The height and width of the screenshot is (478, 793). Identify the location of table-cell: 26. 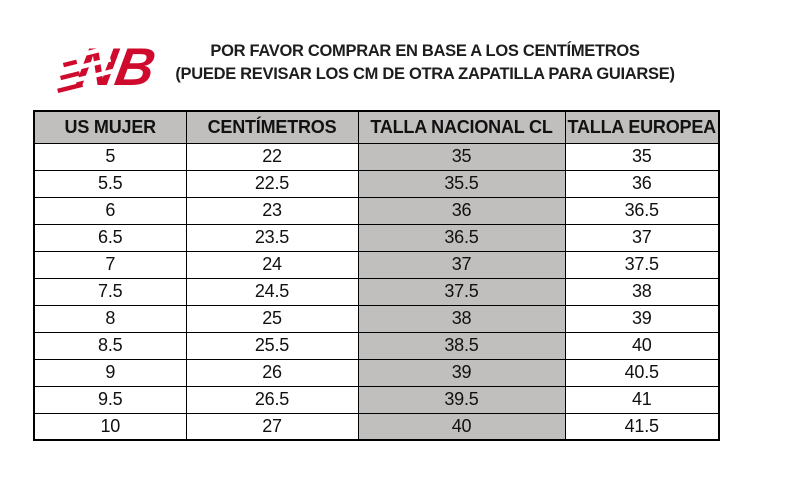
(272, 372).